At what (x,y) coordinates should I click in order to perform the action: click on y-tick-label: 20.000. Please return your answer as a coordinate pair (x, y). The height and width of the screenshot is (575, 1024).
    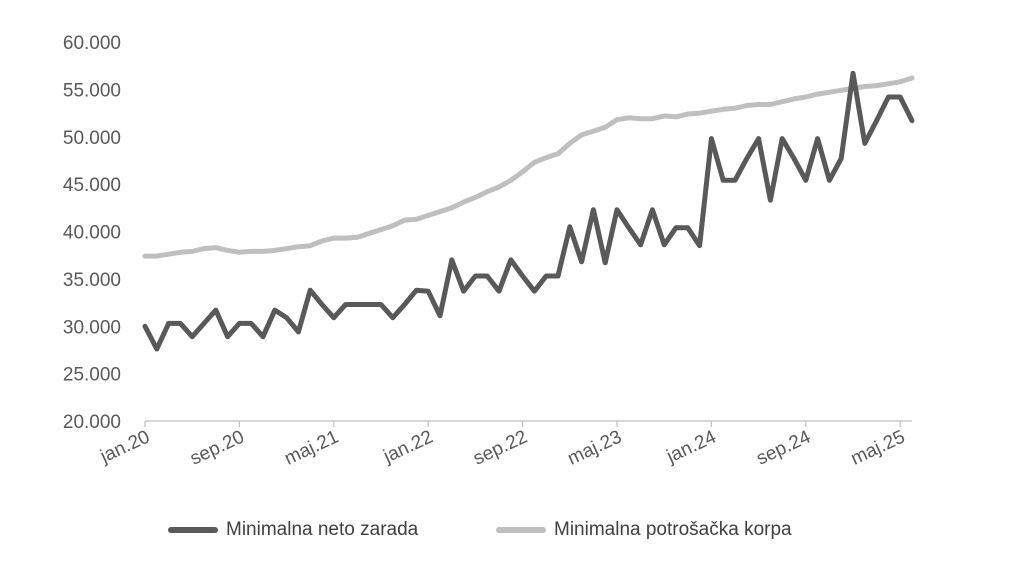
    Looking at the image, I should click on (92, 422).